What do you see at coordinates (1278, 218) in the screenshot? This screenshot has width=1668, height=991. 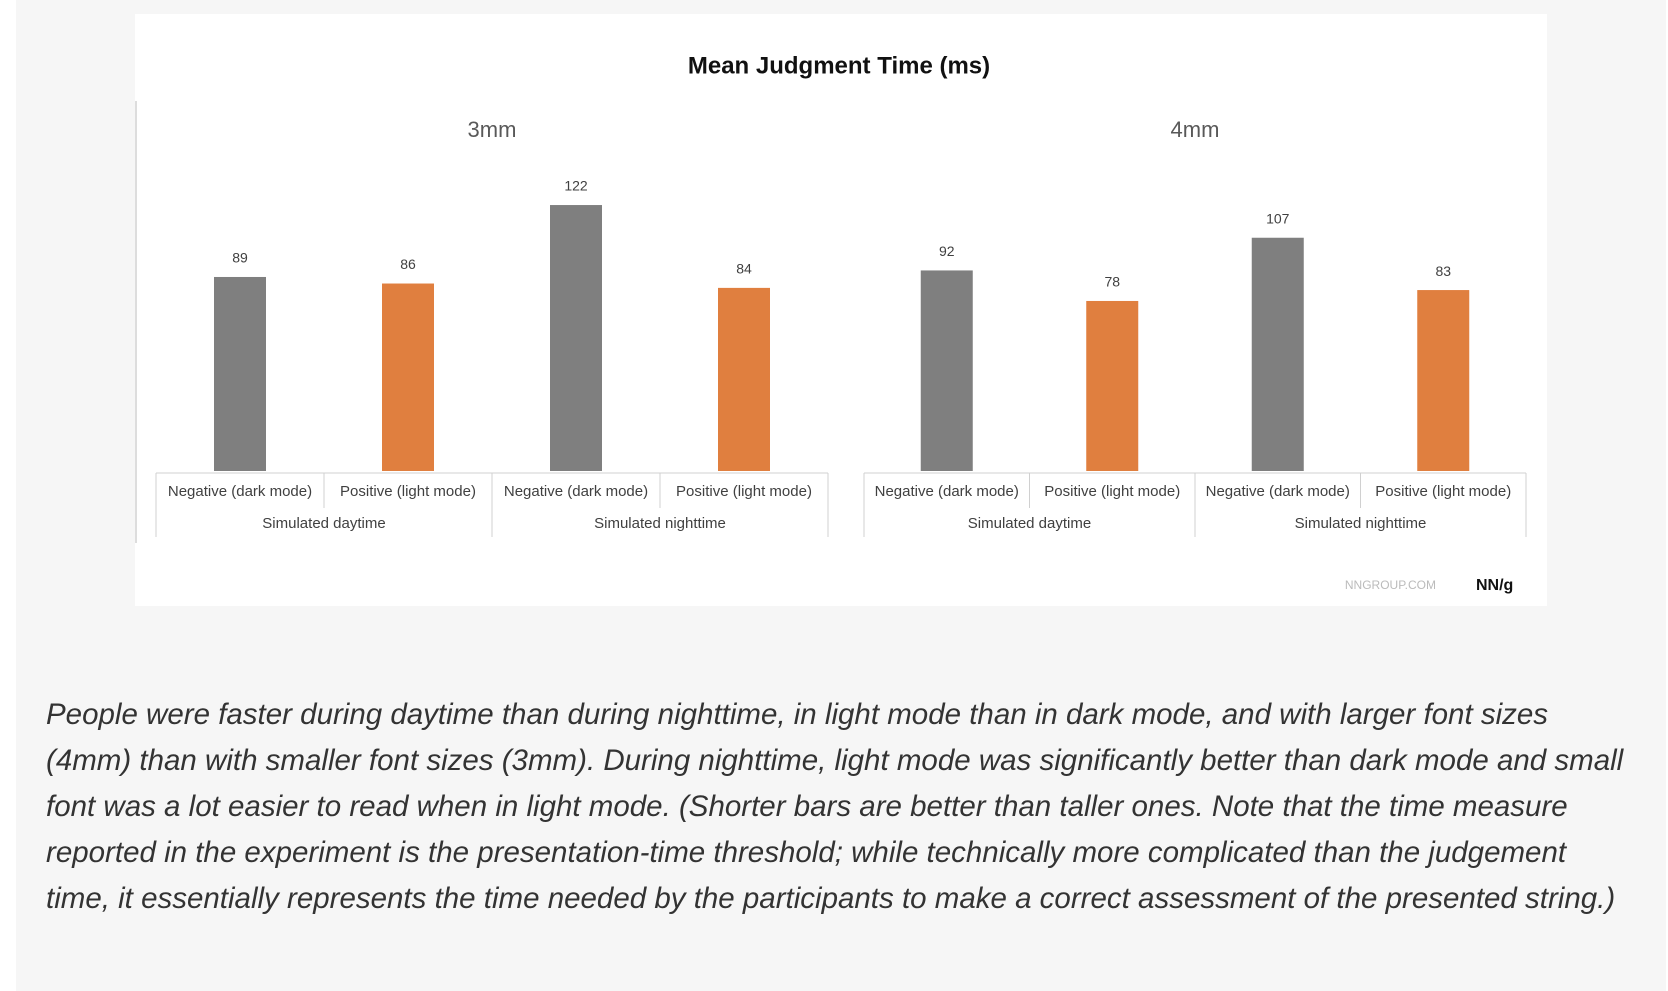 I see `data-label: 107` at bounding box center [1278, 218].